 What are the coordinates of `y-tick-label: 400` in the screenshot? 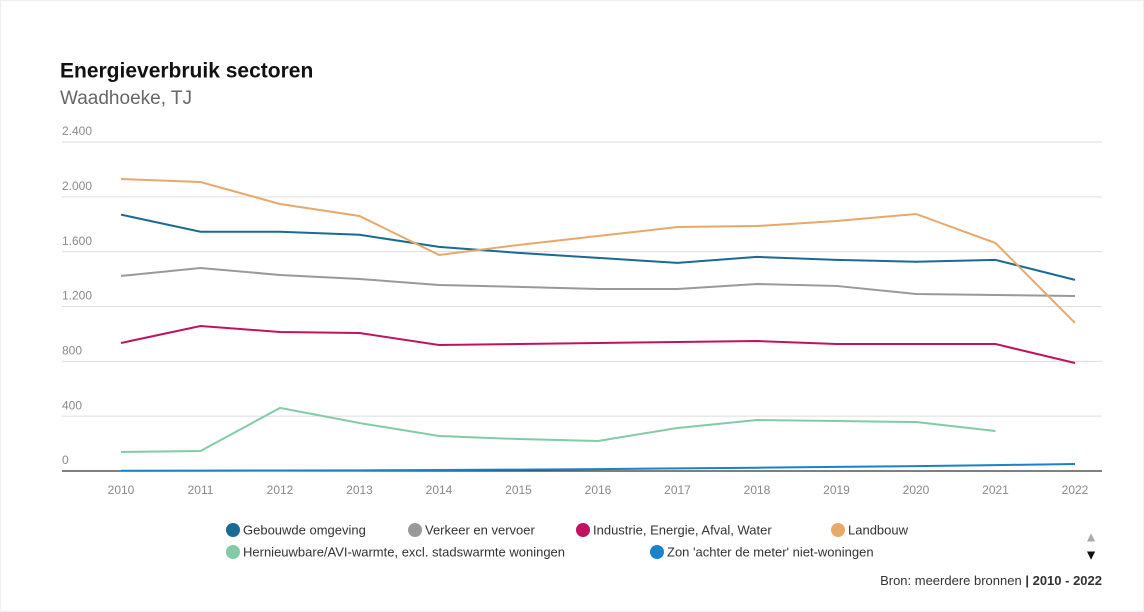 It's located at (72, 405).